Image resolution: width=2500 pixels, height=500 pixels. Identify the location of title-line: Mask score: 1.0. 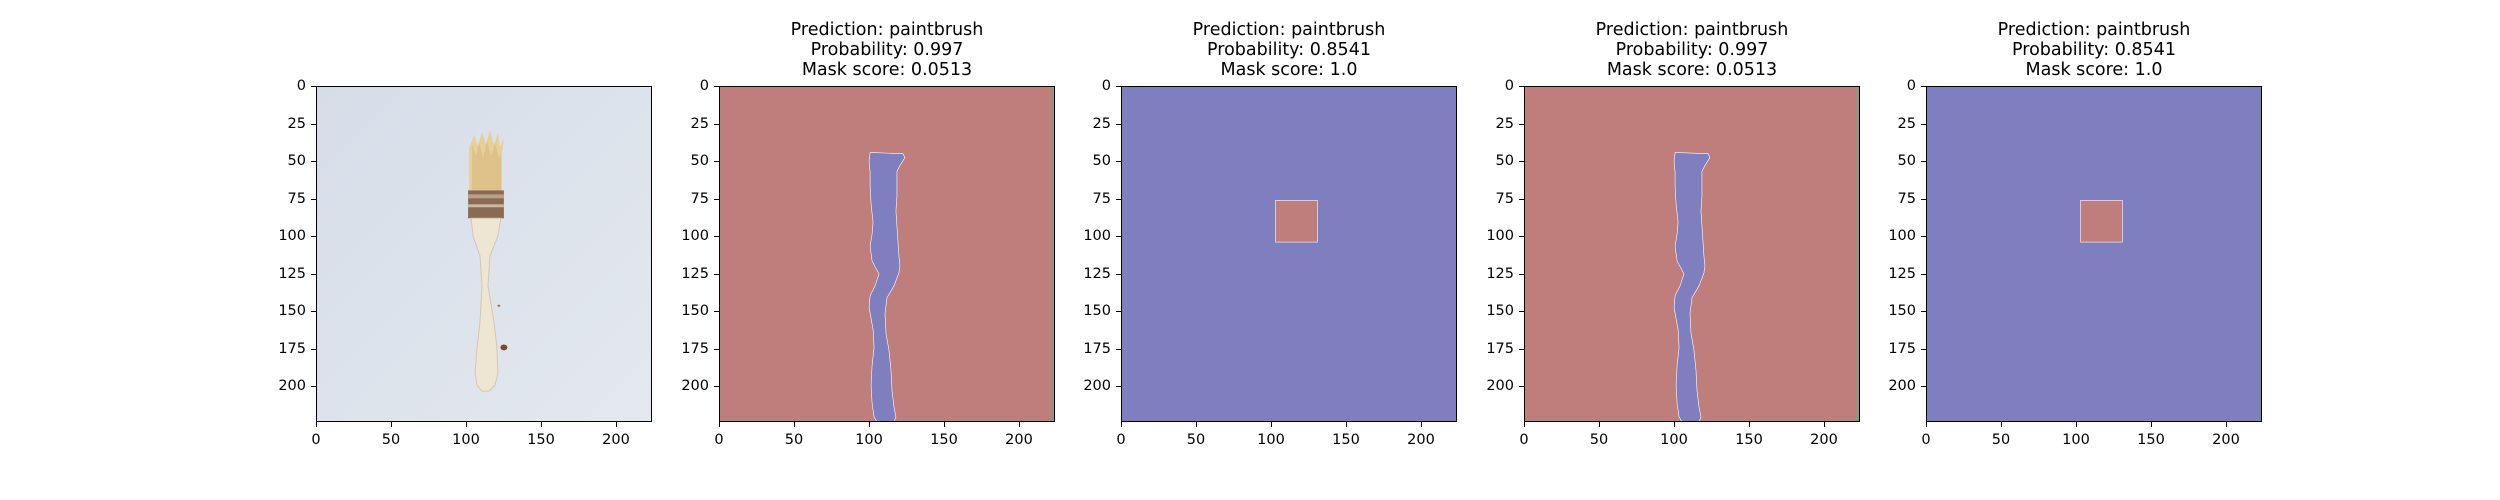
(2094, 70).